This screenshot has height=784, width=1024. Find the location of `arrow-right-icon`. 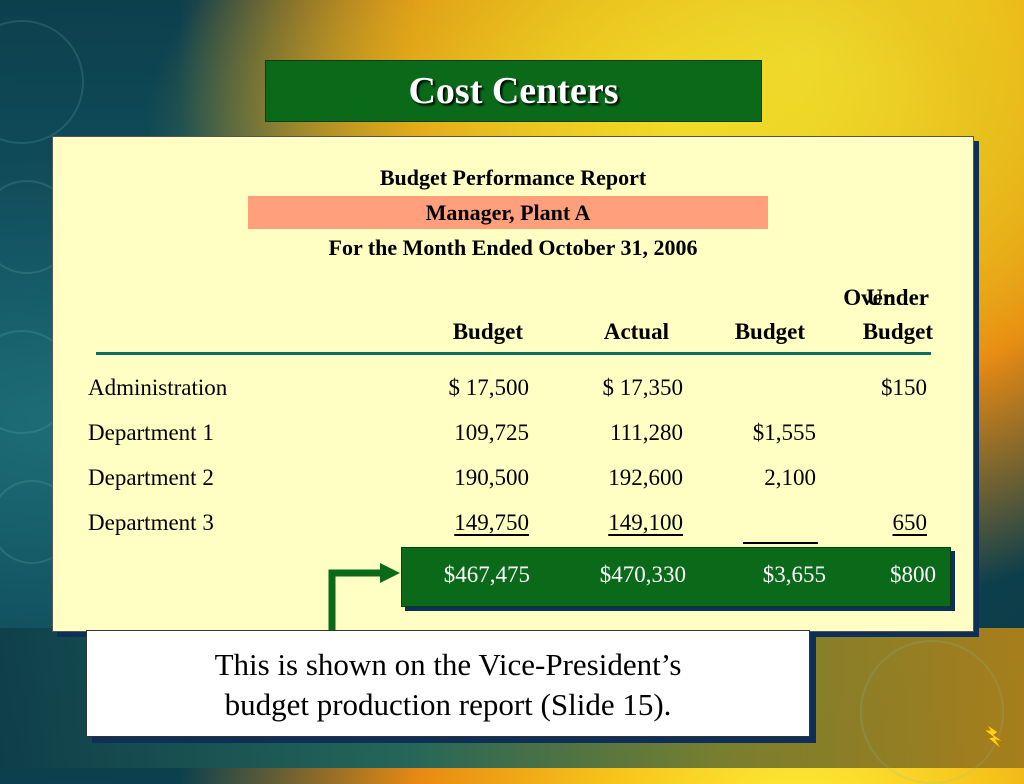

arrow-right-icon is located at coordinates (364, 598).